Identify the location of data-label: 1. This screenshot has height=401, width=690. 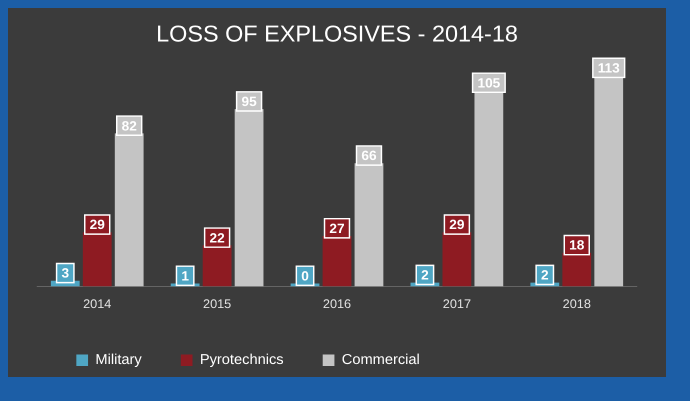
(185, 276).